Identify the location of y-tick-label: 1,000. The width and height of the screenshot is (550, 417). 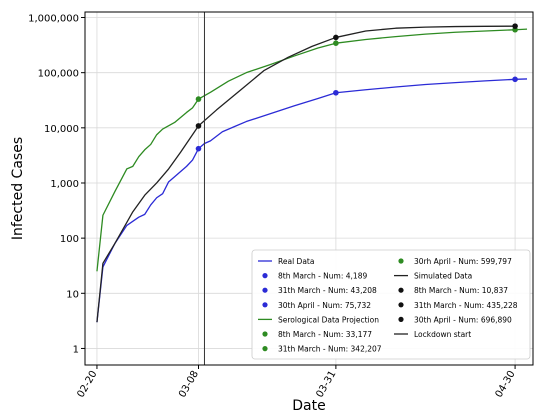
(64, 184).